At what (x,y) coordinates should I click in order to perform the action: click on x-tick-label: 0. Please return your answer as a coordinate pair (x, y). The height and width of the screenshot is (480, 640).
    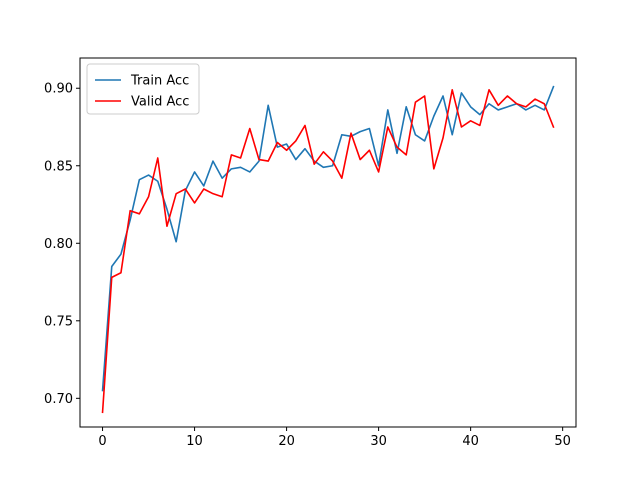
    Looking at the image, I should click on (102, 441).